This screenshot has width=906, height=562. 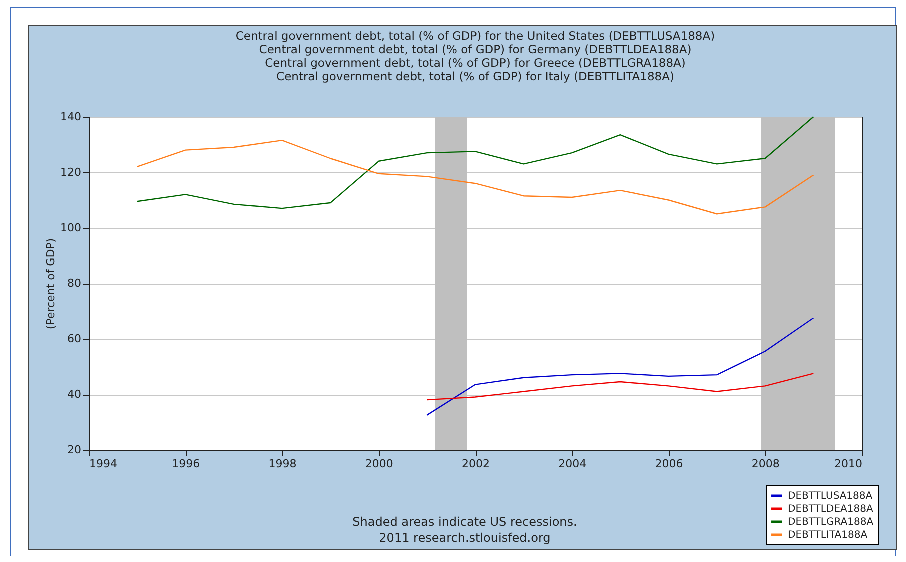 I want to click on x-tick-label: 2004, so click(x=572, y=464).